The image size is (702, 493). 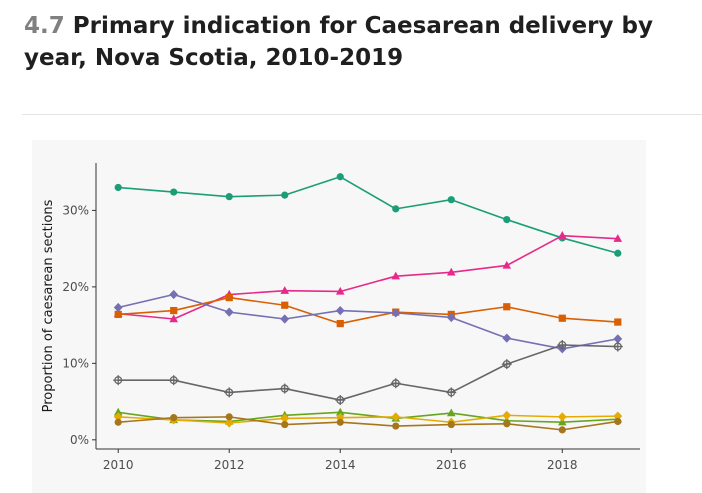 I want to click on x-tick-label: 2012, so click(x=229, y=465).